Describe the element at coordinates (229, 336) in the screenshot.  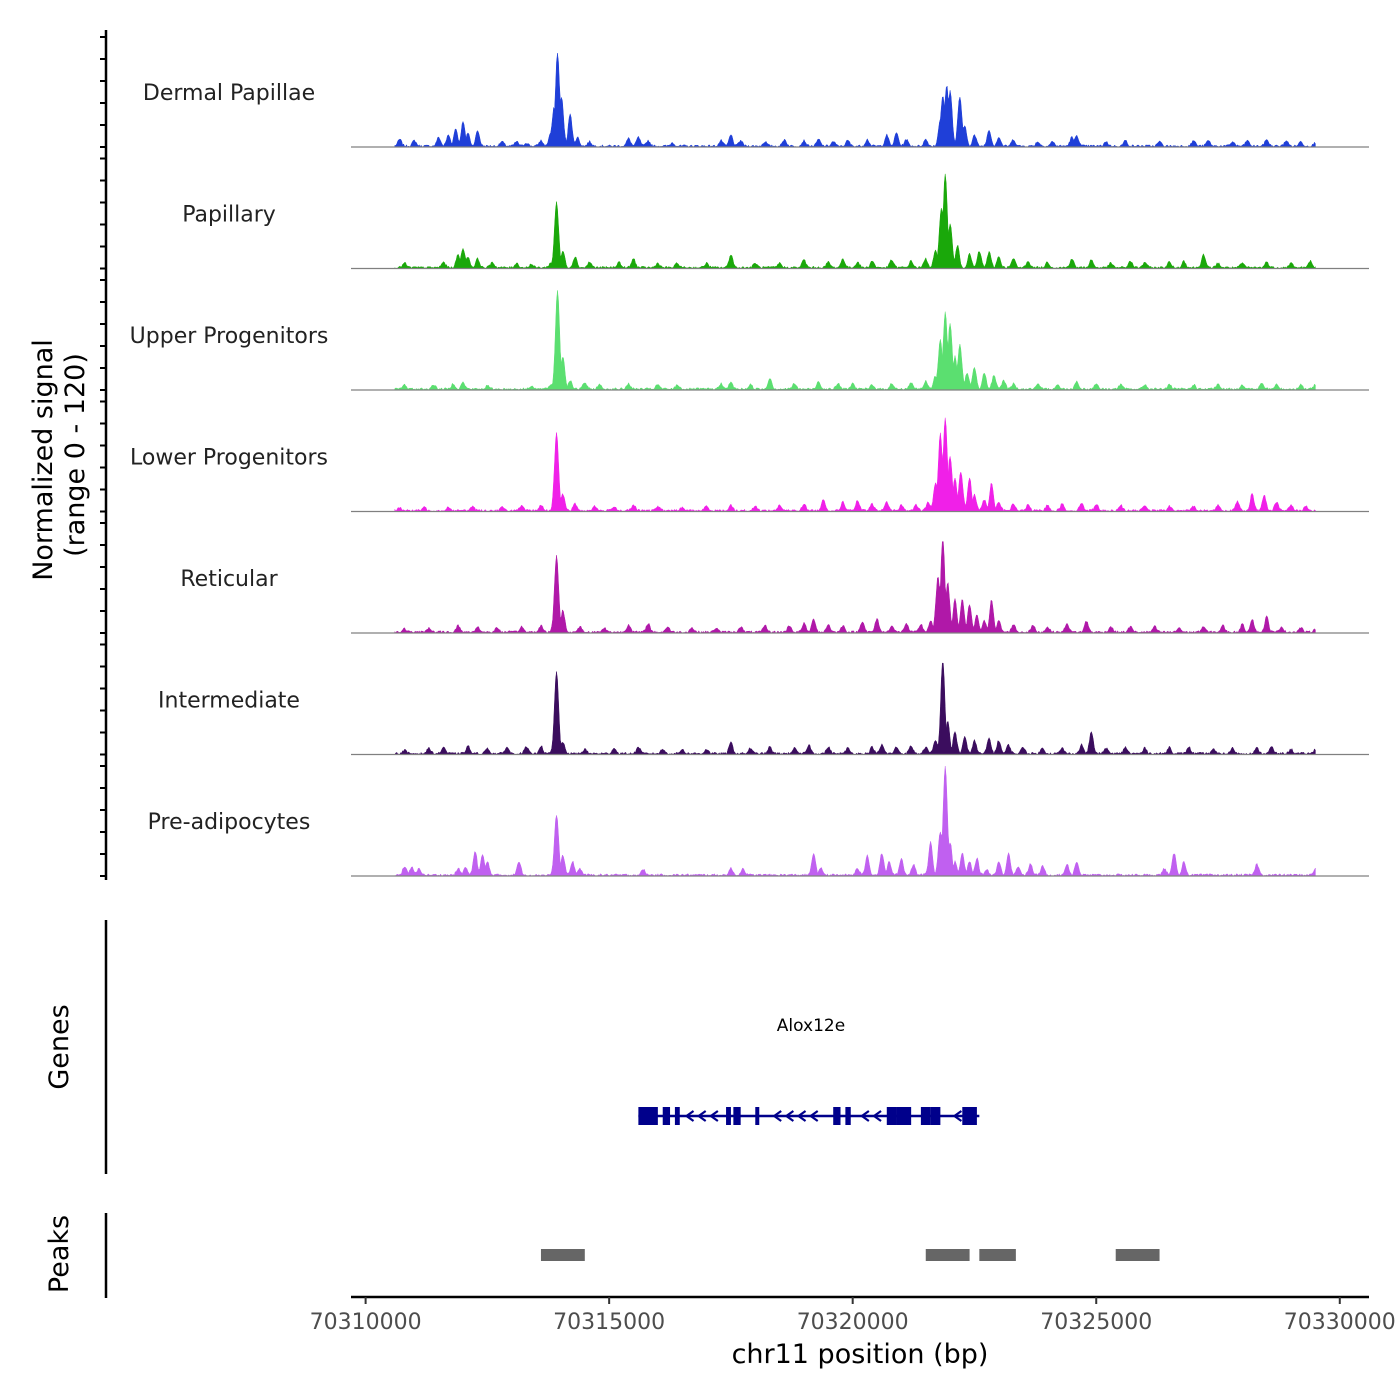
I see `track-label: Upper Progenitors` at that location.